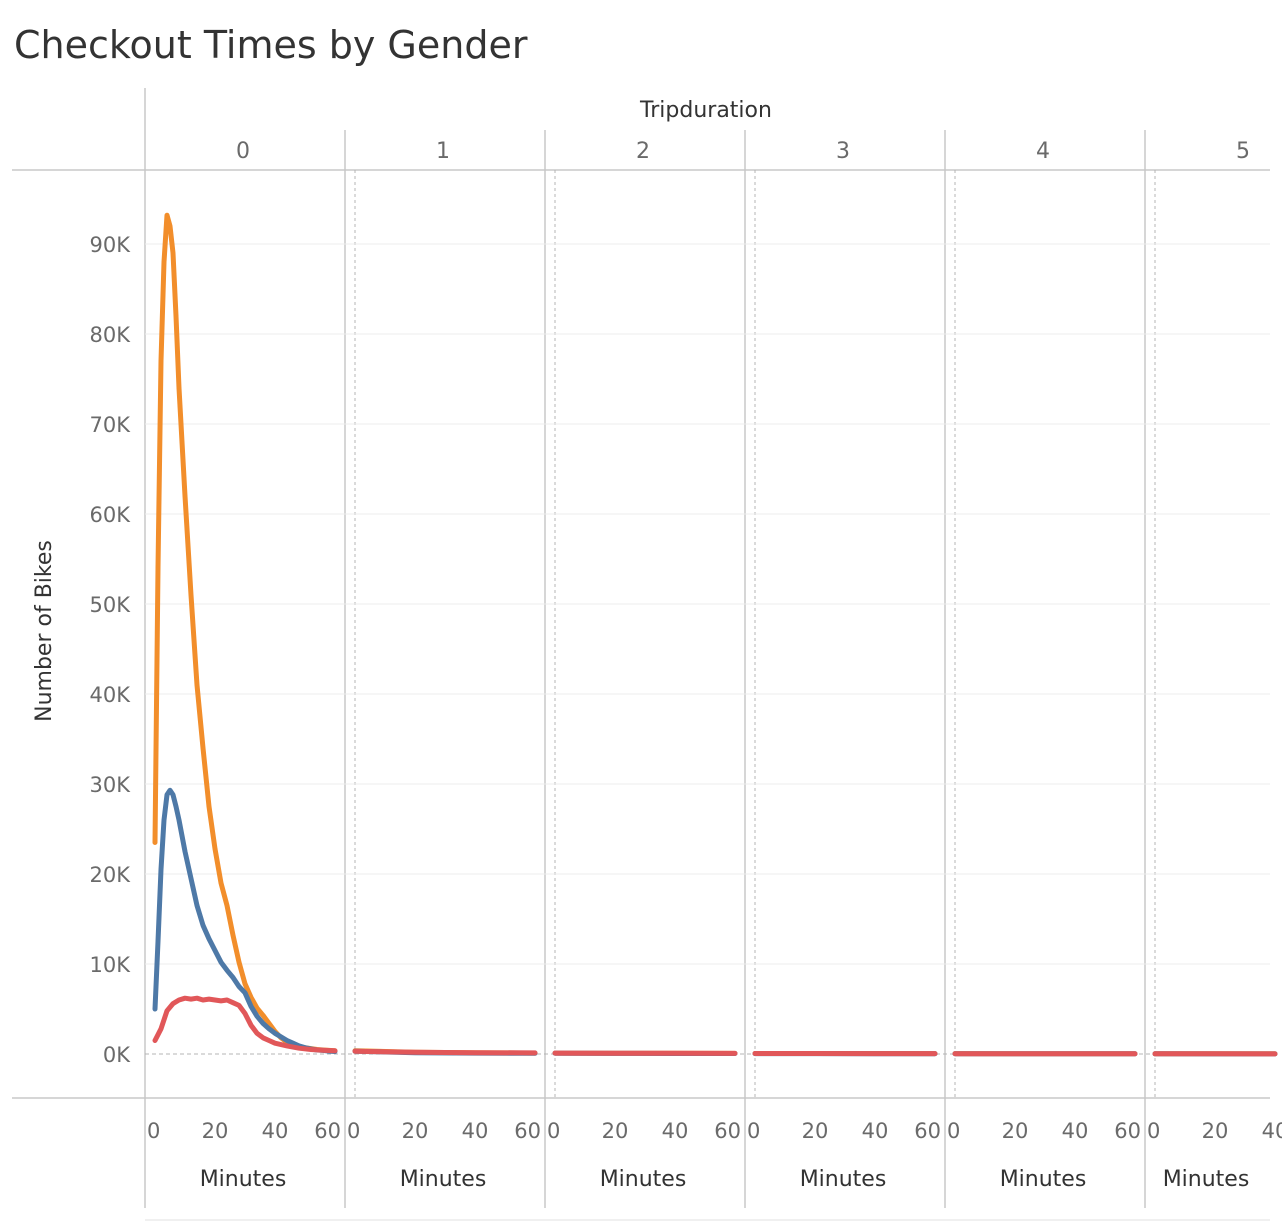 This screenshot has height=1222, width=1282. What do you see at coordinates (1043, 151) in the screenshot?
I see `pane-header: 4` at bounding box center [1043, 151].